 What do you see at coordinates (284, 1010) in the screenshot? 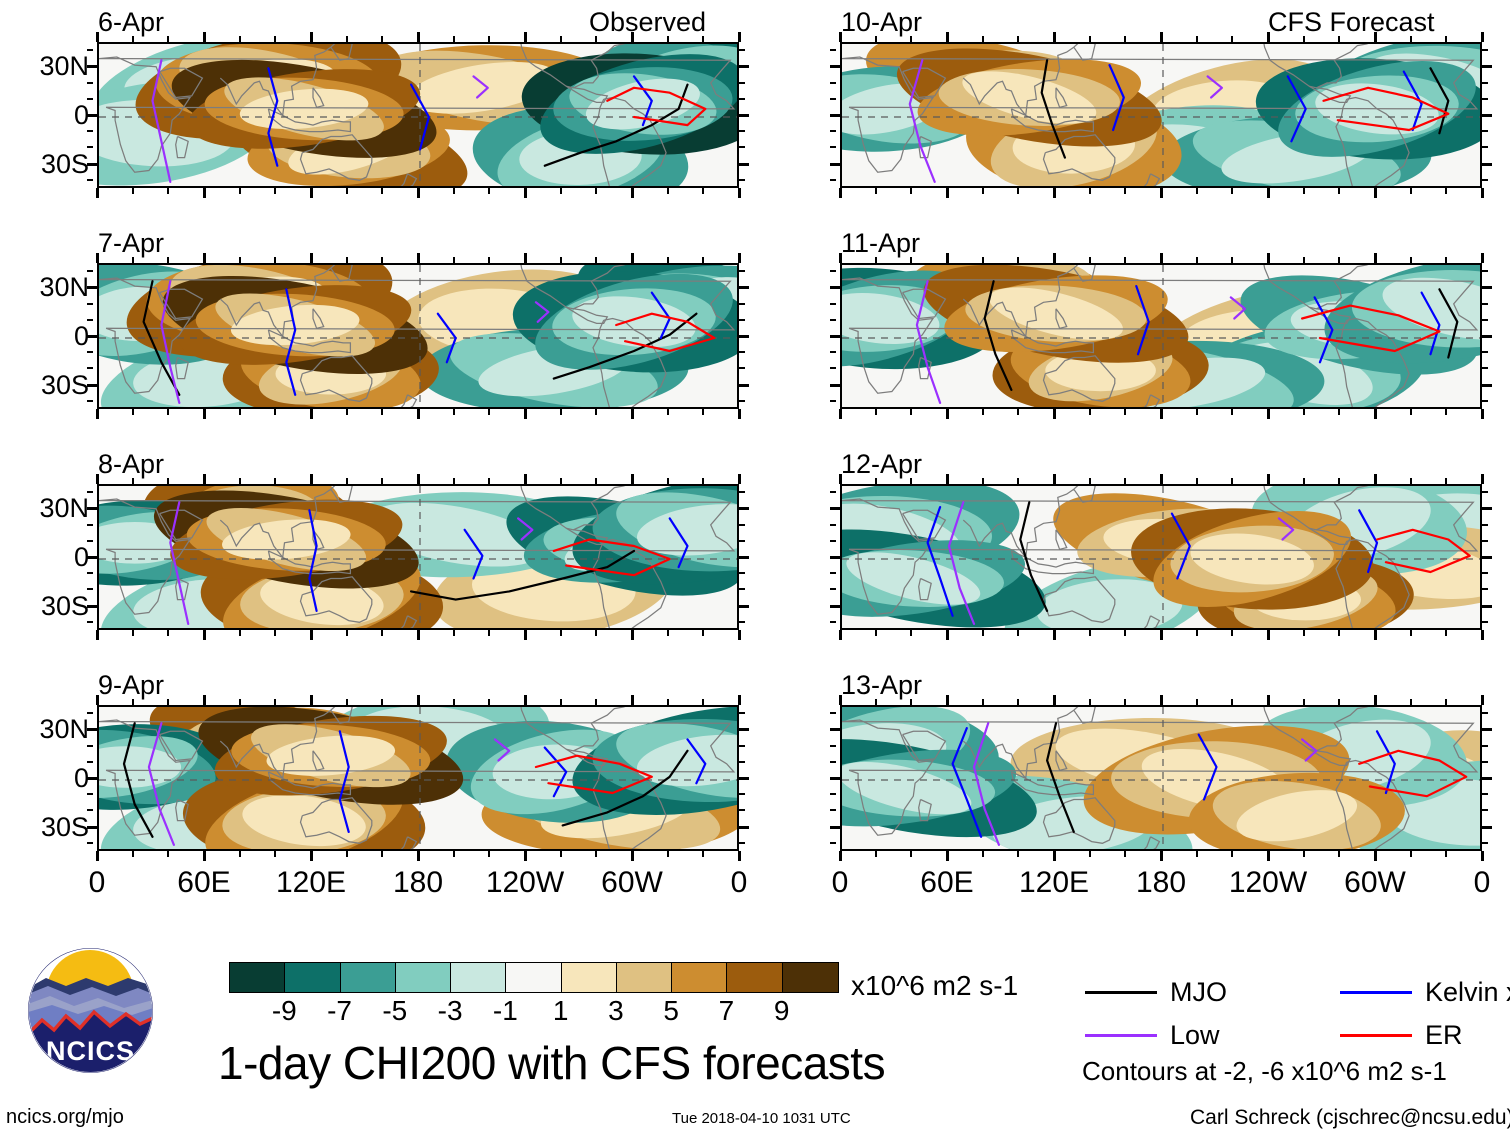
I see `colorbar-tick-label: -9` at bounding box center [284, 1010].